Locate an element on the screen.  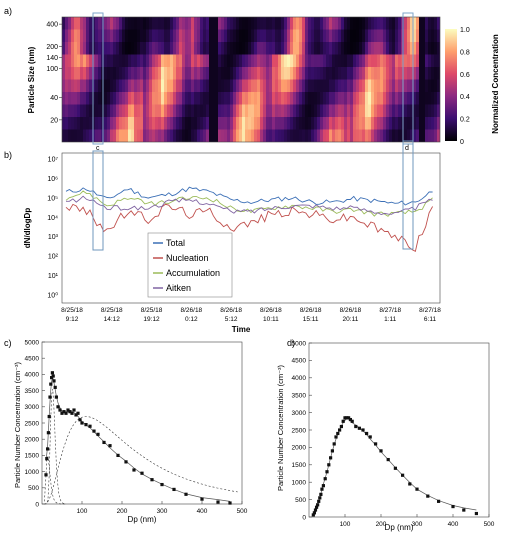
legend-label: Nucleation is located at coordinates (187, 258).